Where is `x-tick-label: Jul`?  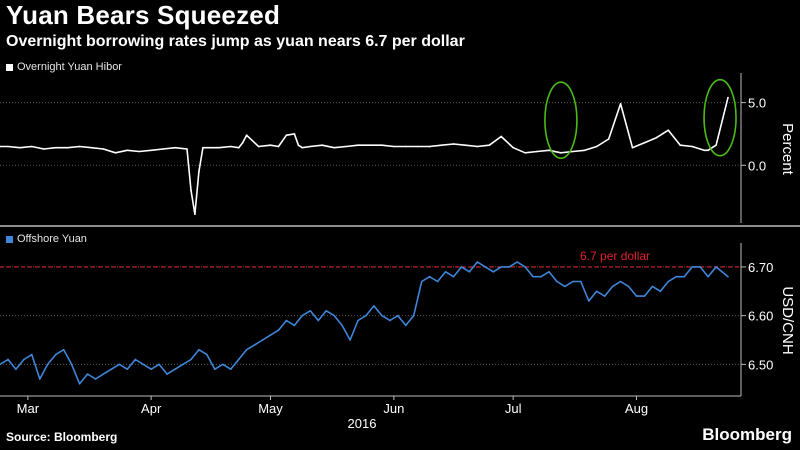
x-tick-label: Jul is located at coordinates (513, 408).